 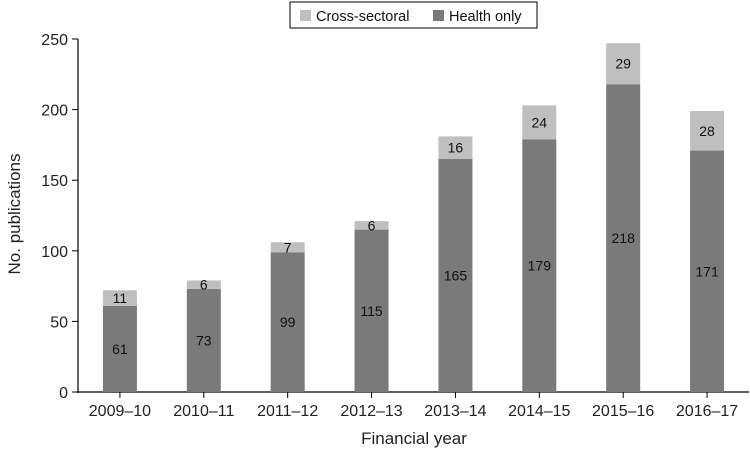 What do you see at coordinates (120, 411) in the screenshot?
I see `x-tick-label: 2009–10` at bounding box center [120, 411].